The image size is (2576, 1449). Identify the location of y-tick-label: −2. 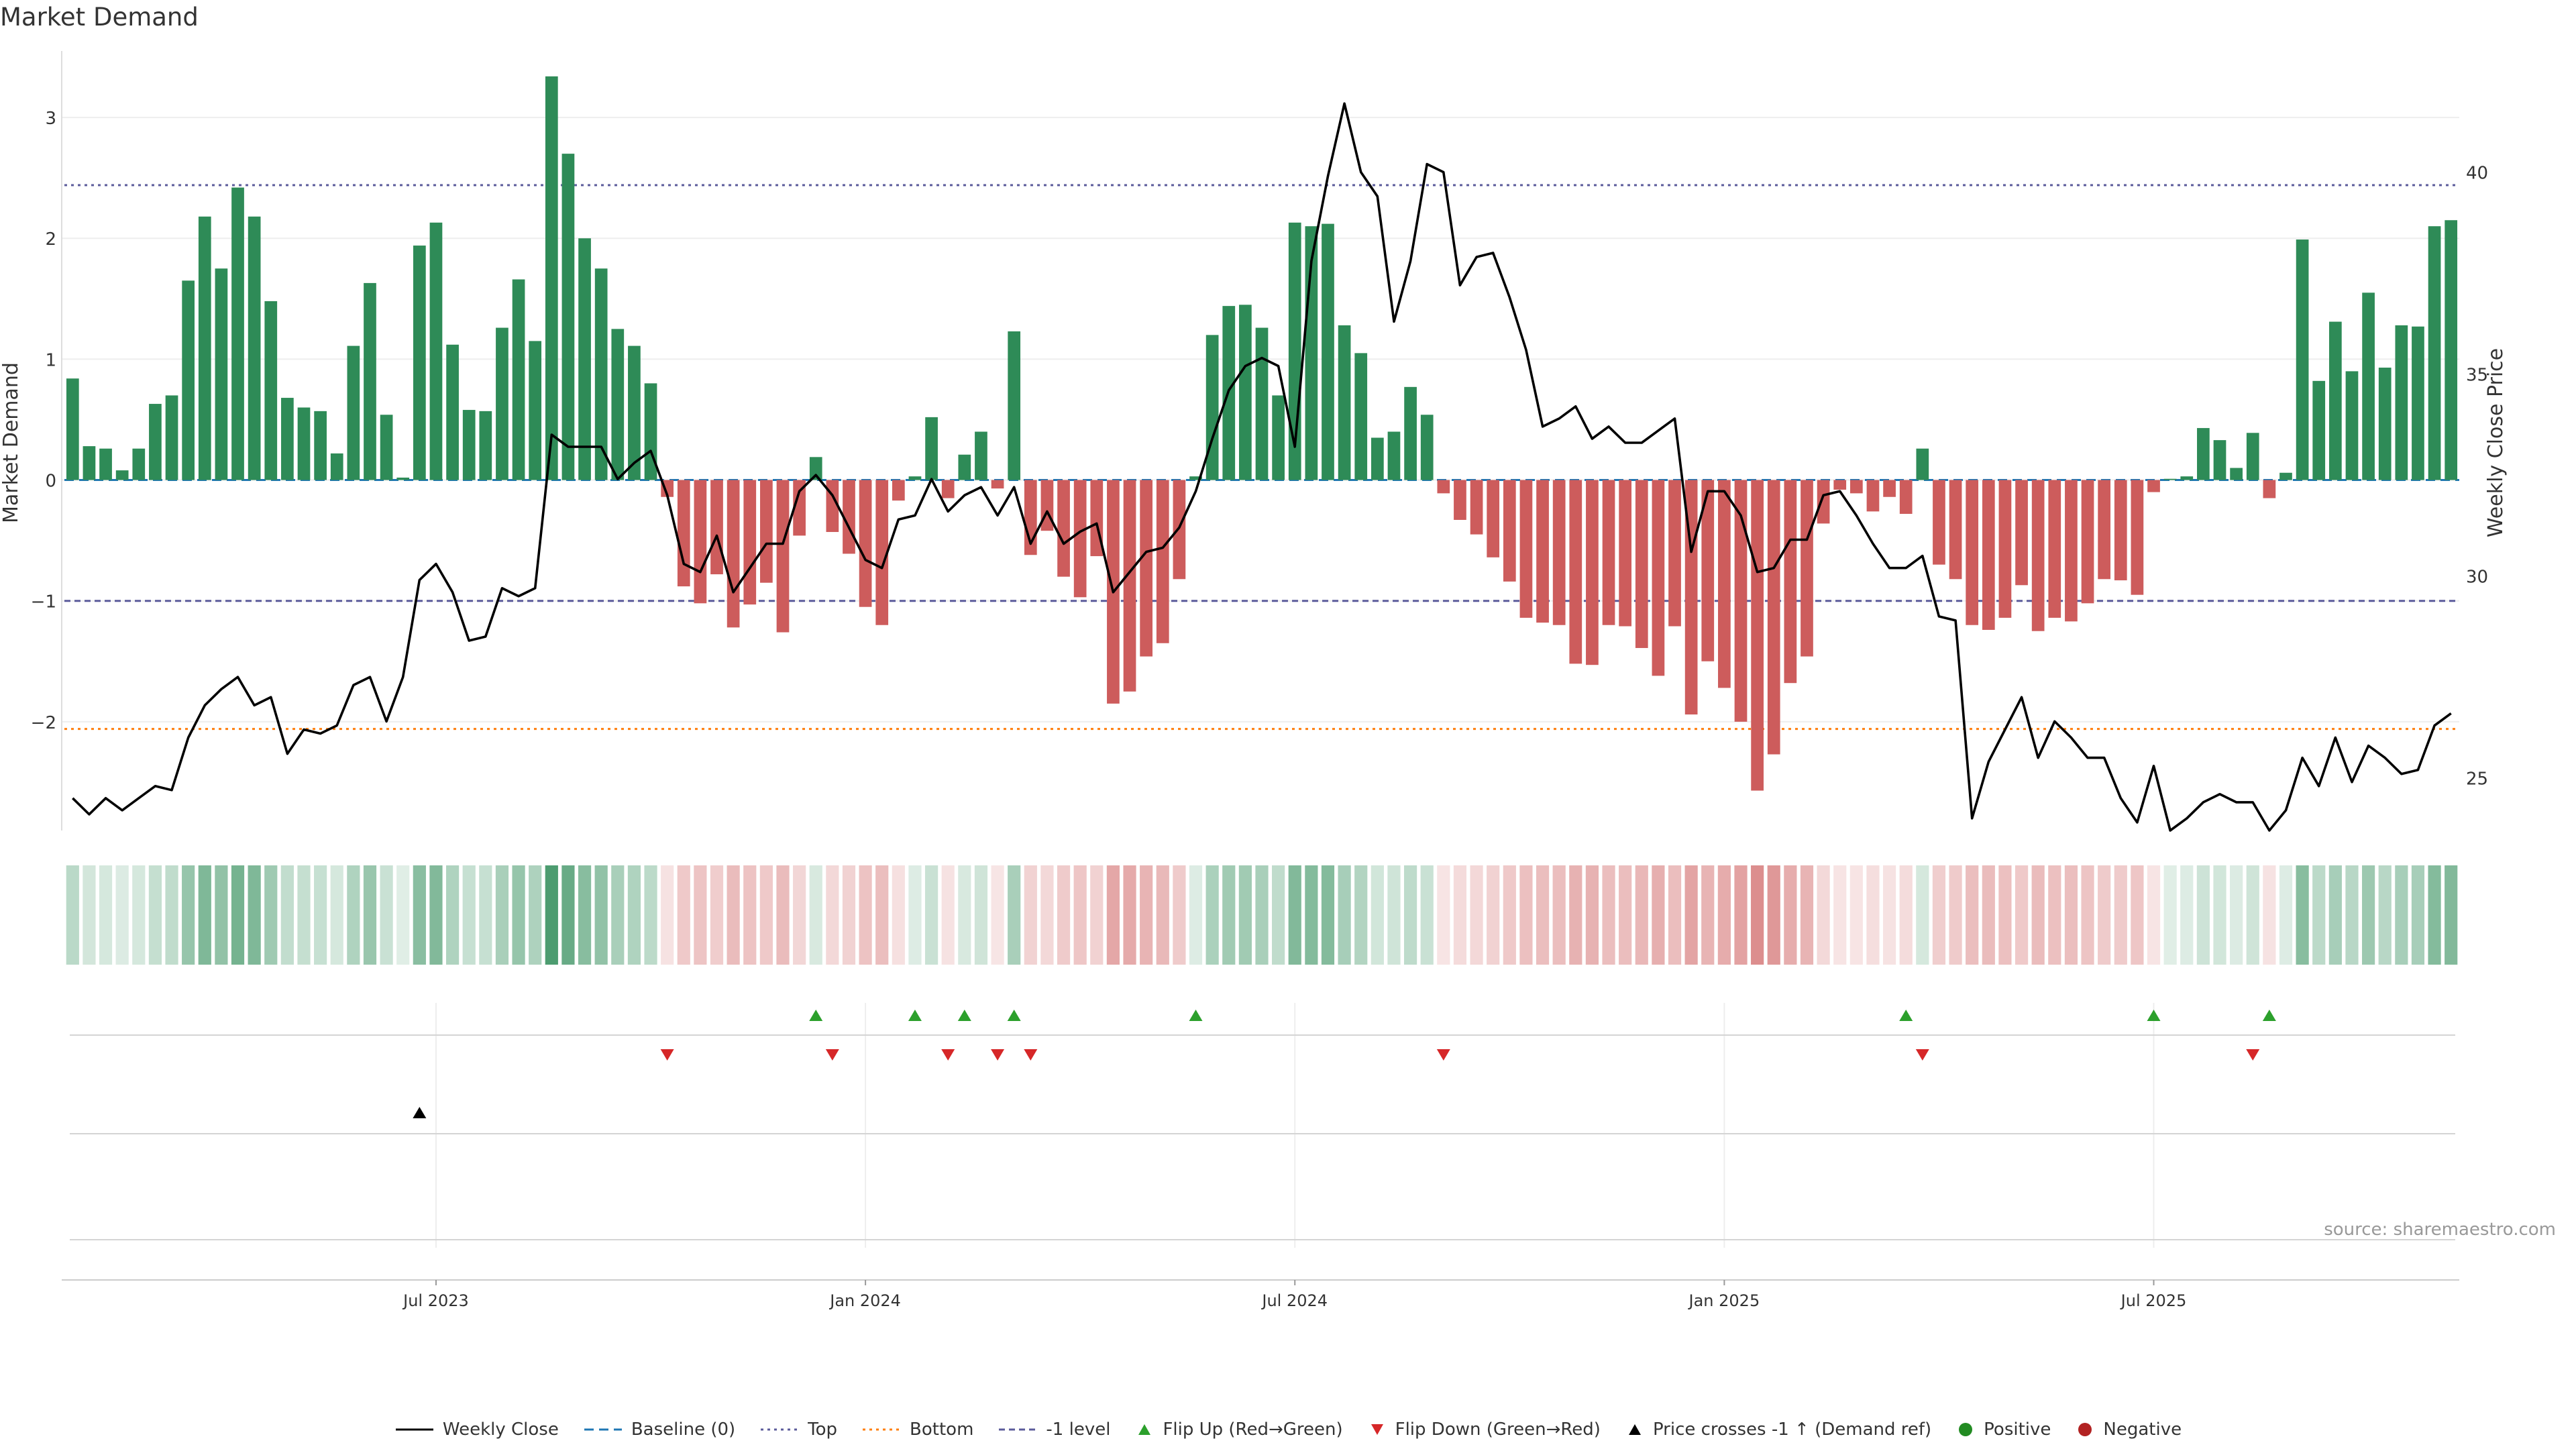
(43, 723).